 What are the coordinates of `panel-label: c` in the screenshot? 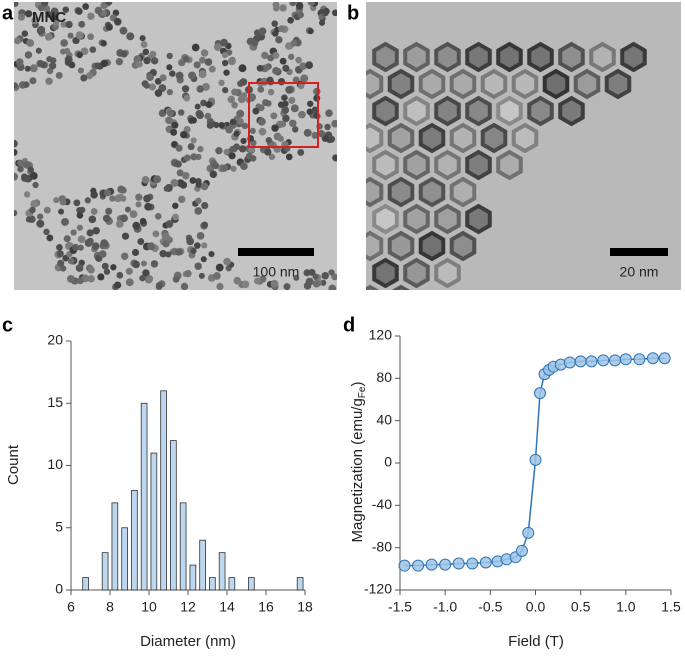 It's located at (7, 325).